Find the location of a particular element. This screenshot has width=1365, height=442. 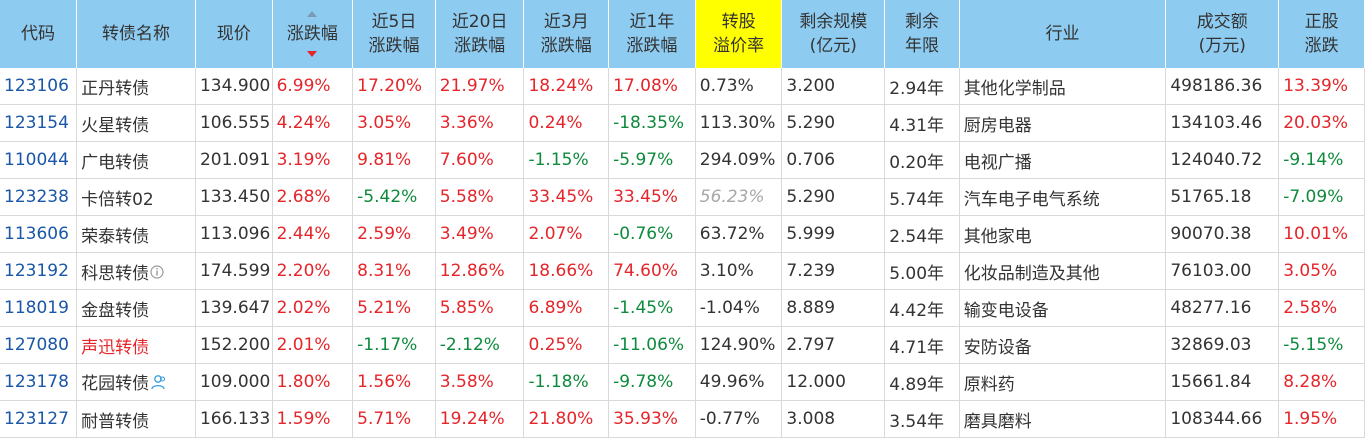

cell-1y: 35.93% is located at coordinates (652, 419).